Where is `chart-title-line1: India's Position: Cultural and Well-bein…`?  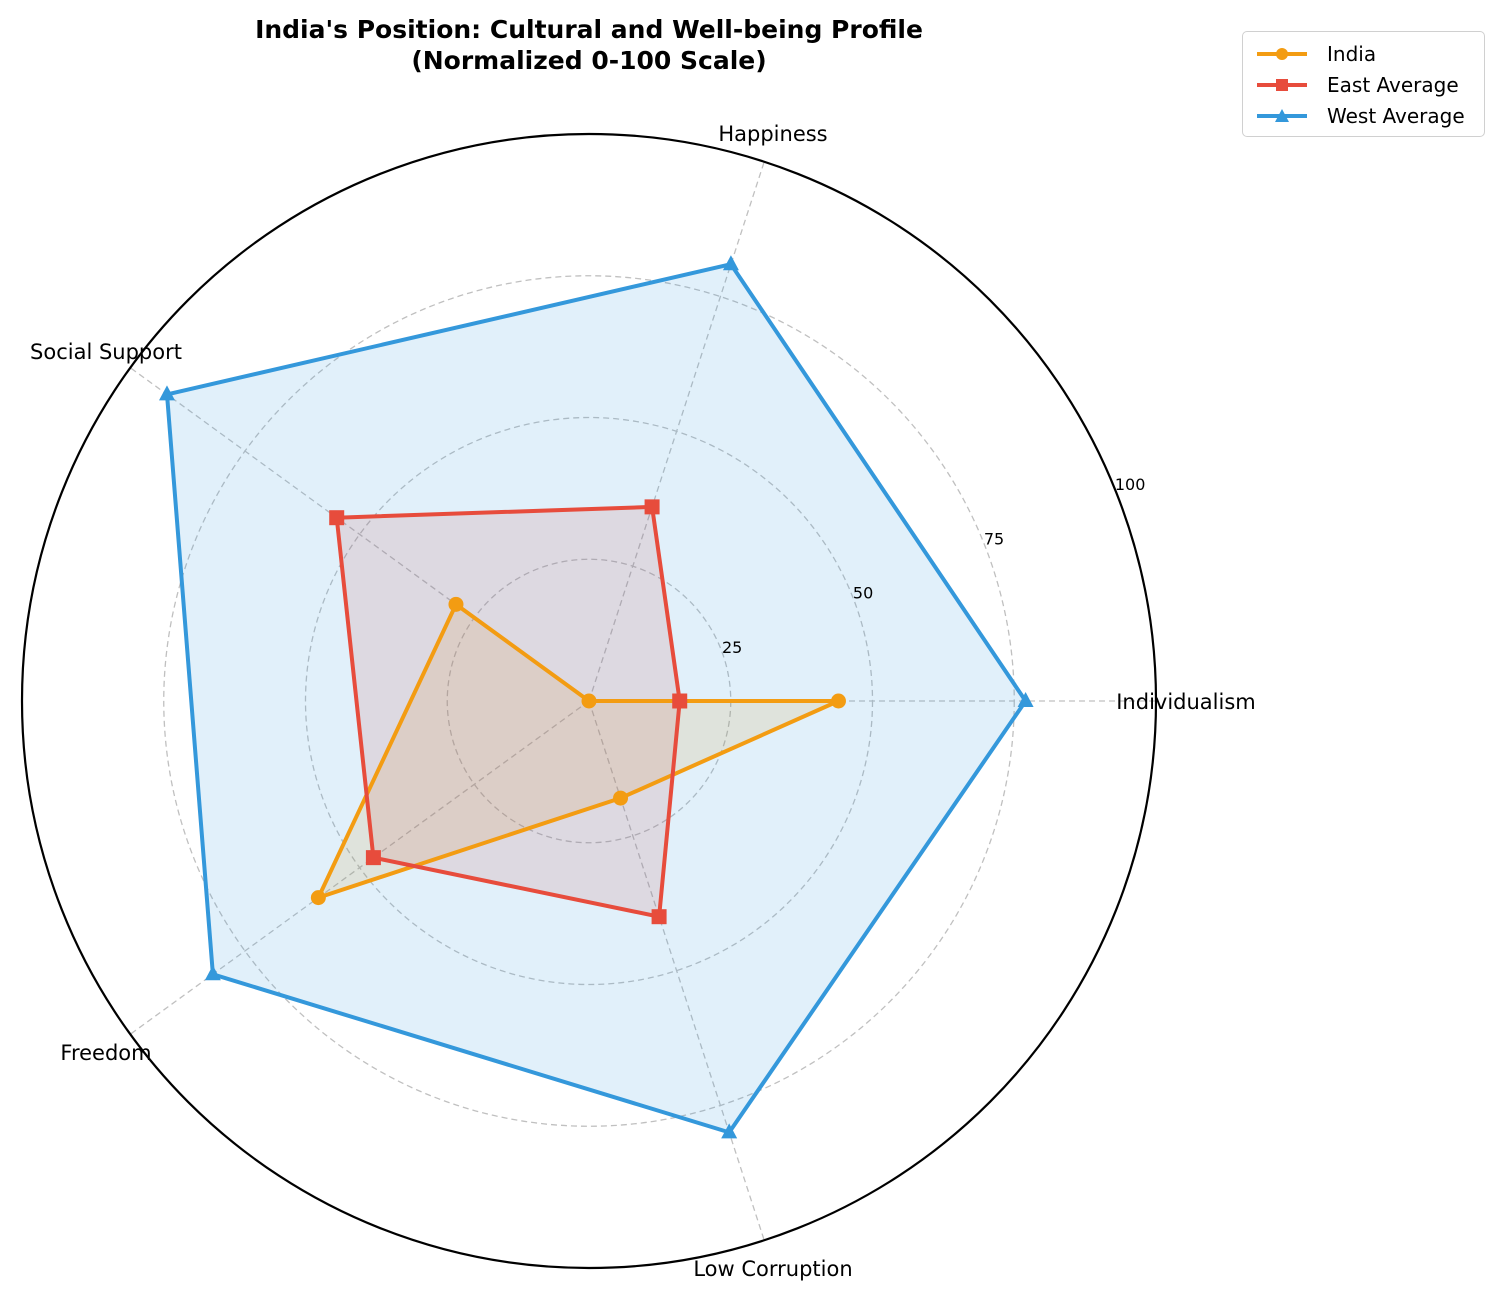
chart-title-line1: India's Position: Cultural and Well-bein… is located at coordinates (589, 29).